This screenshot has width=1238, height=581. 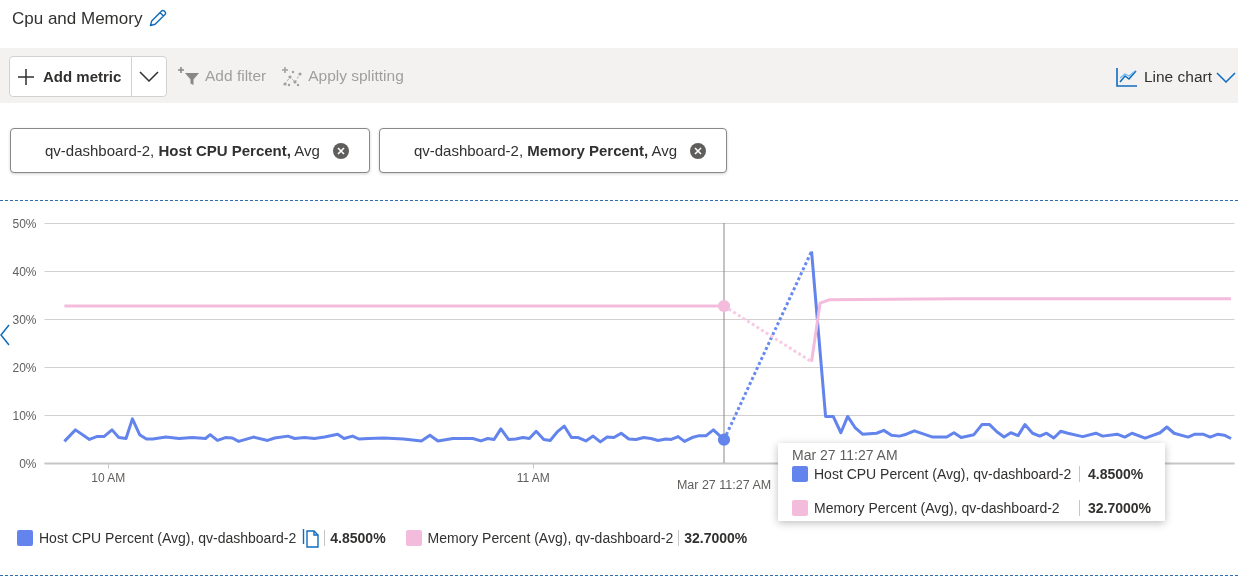 What do you see at coordinates (533, 477) in the screenshot?
I see `x-tick-label: 11 AM` at bounding box center [533, 477].